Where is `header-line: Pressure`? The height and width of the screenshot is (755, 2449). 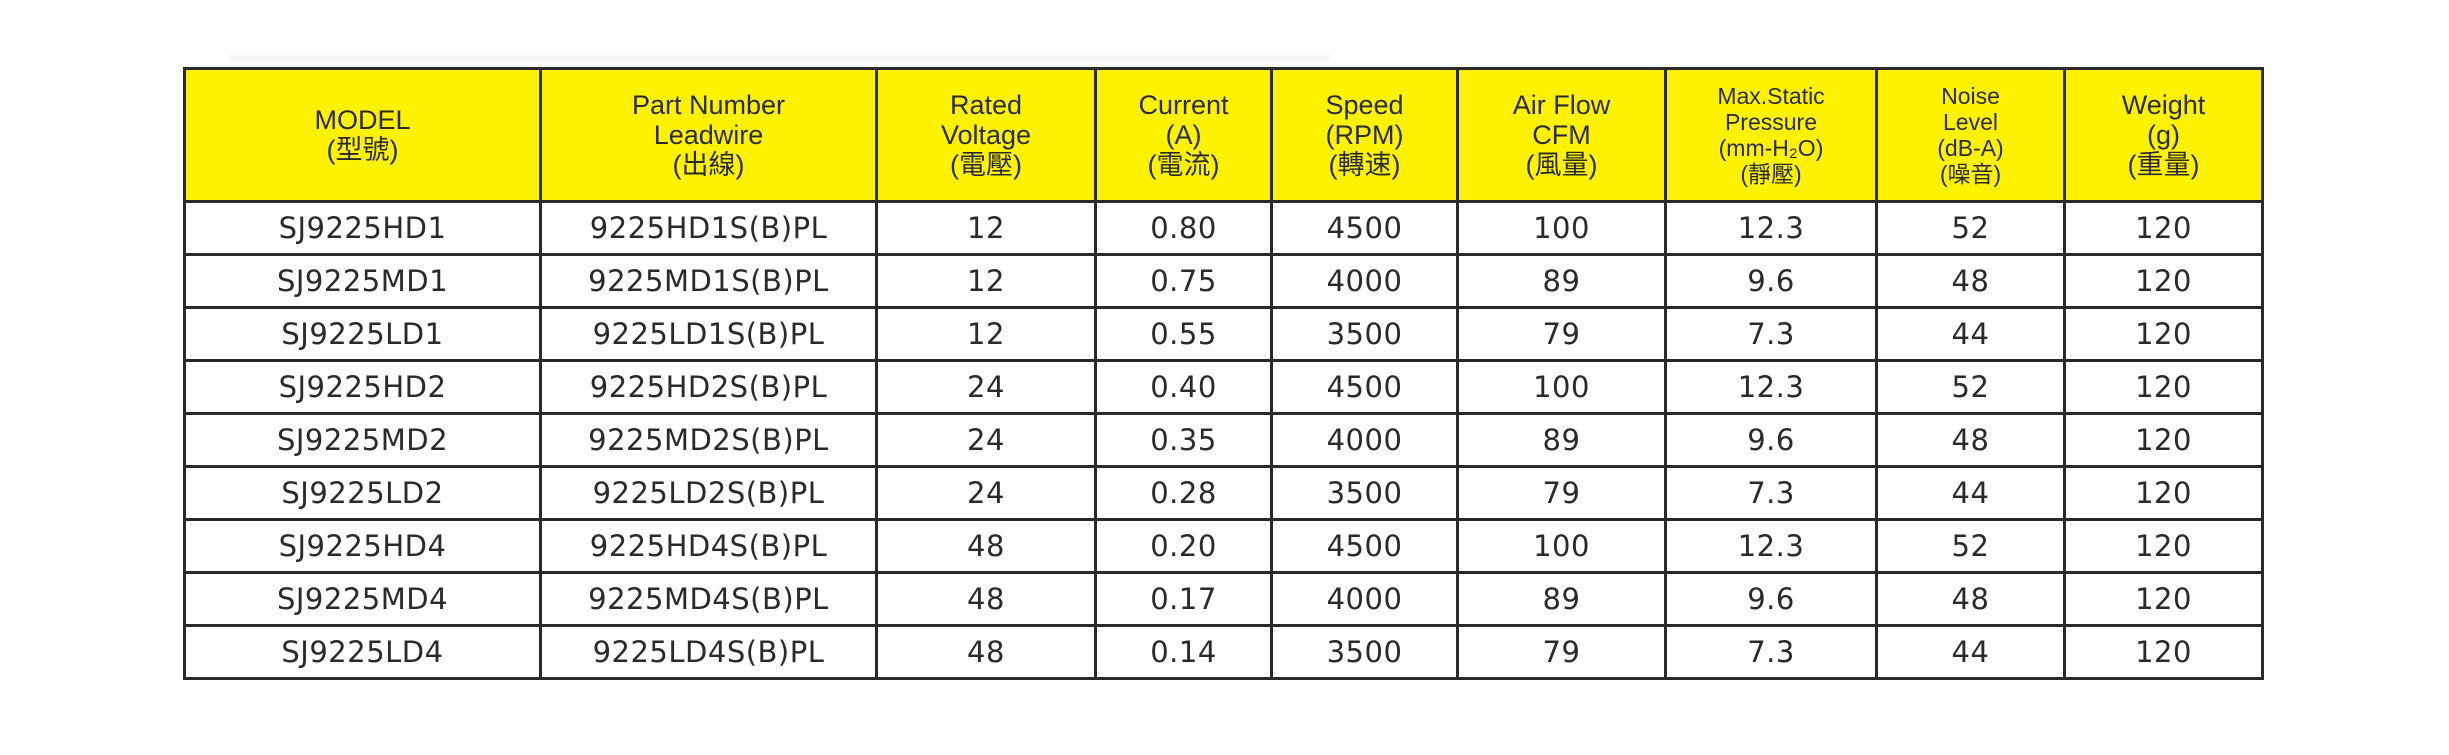
header-line: Pressure is located at coordinates (1771, 122).